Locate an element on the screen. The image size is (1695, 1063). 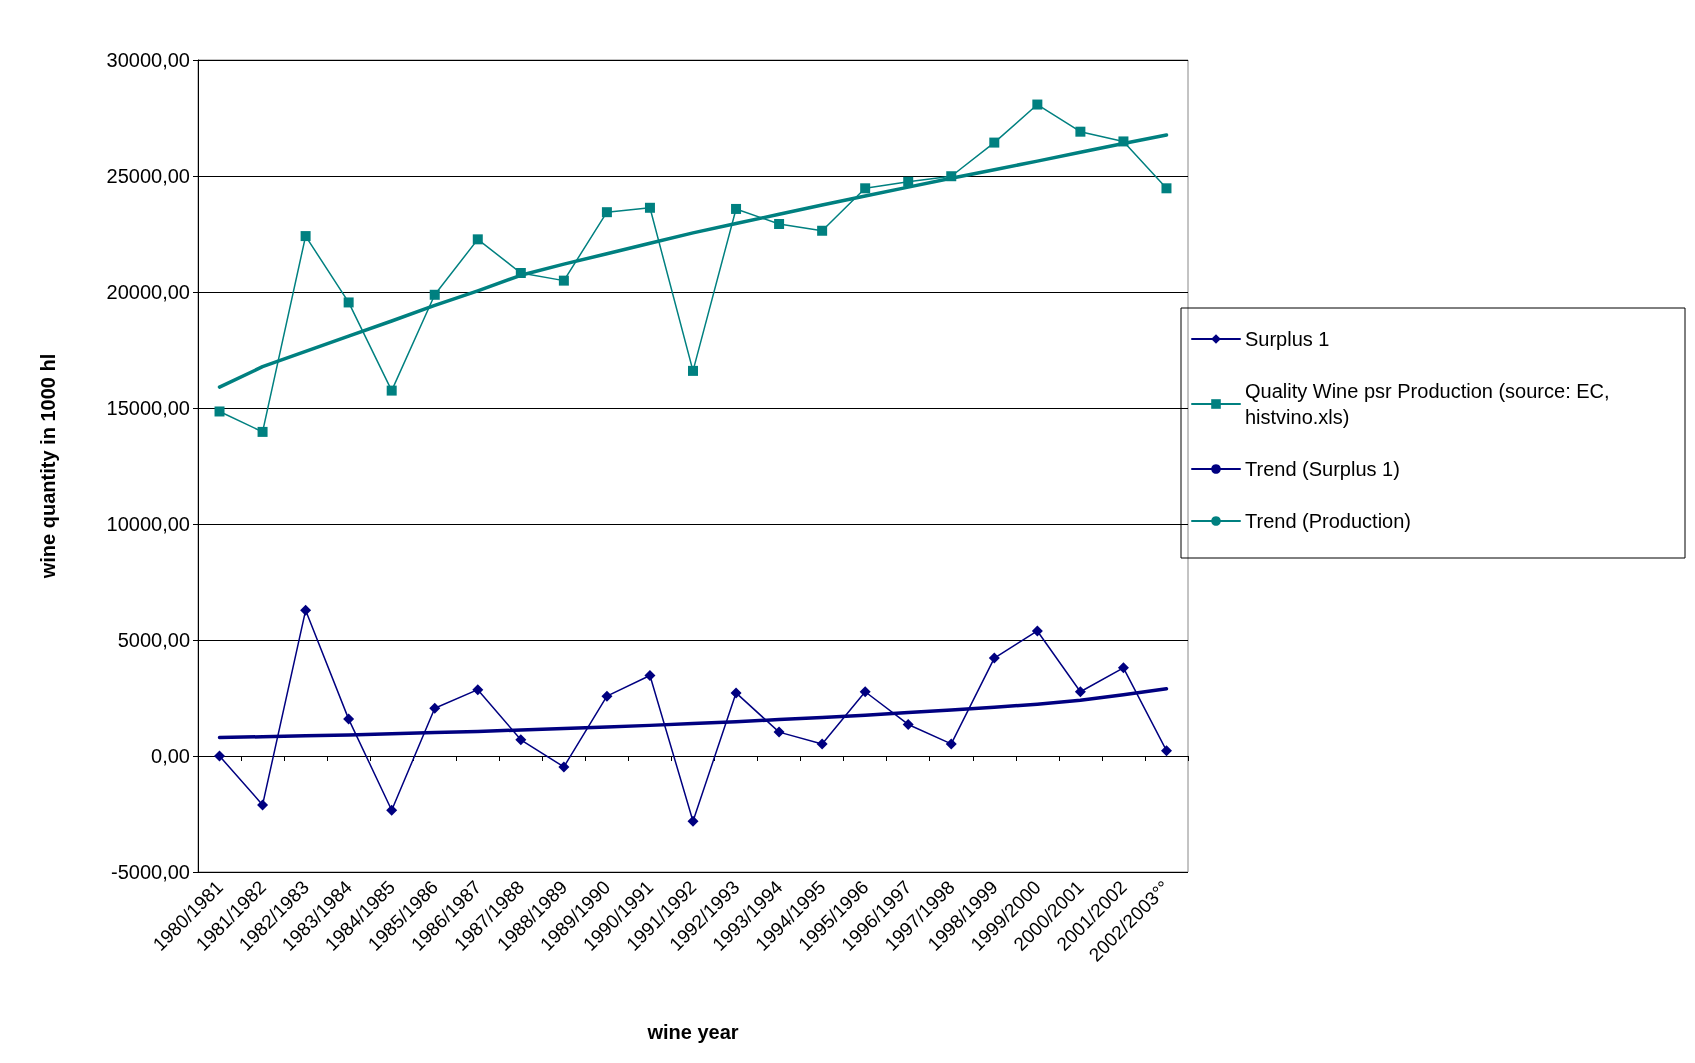
y-tick-label: -5000,00 is located at coordinates (150, 872).